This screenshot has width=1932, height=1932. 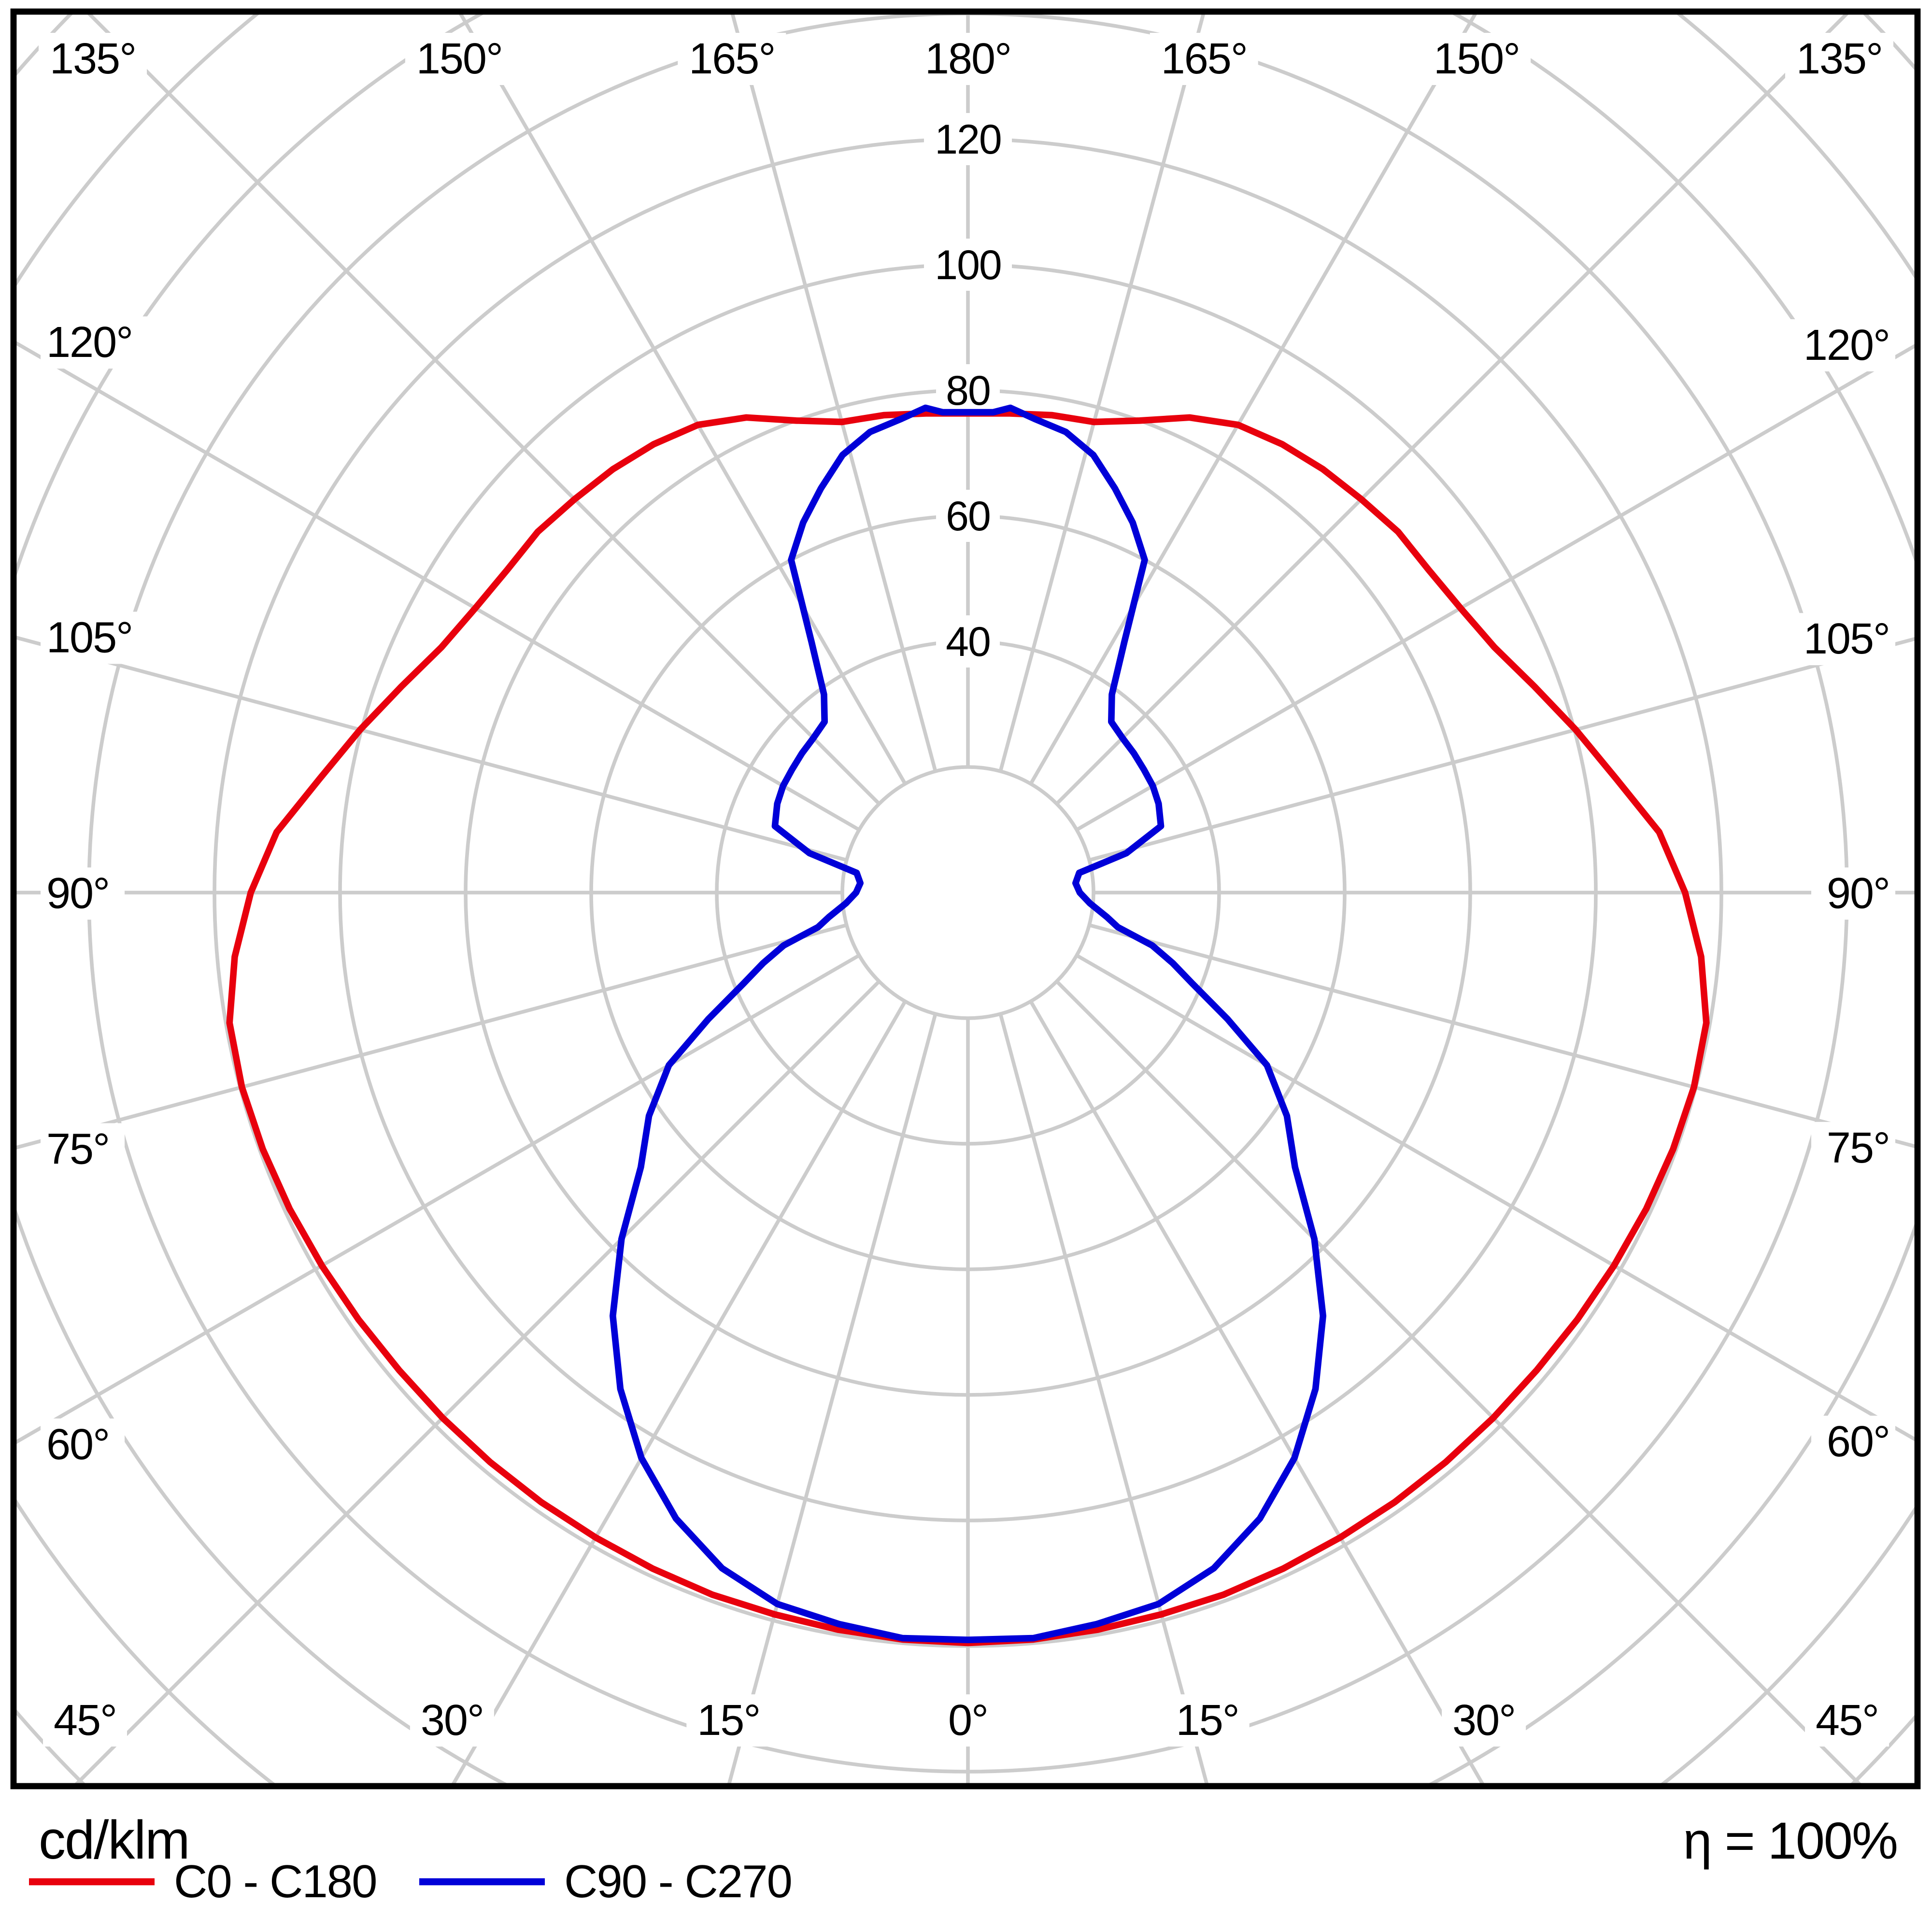 I want to click on unit-label: cd/klm, so click(x=114, y=1840).